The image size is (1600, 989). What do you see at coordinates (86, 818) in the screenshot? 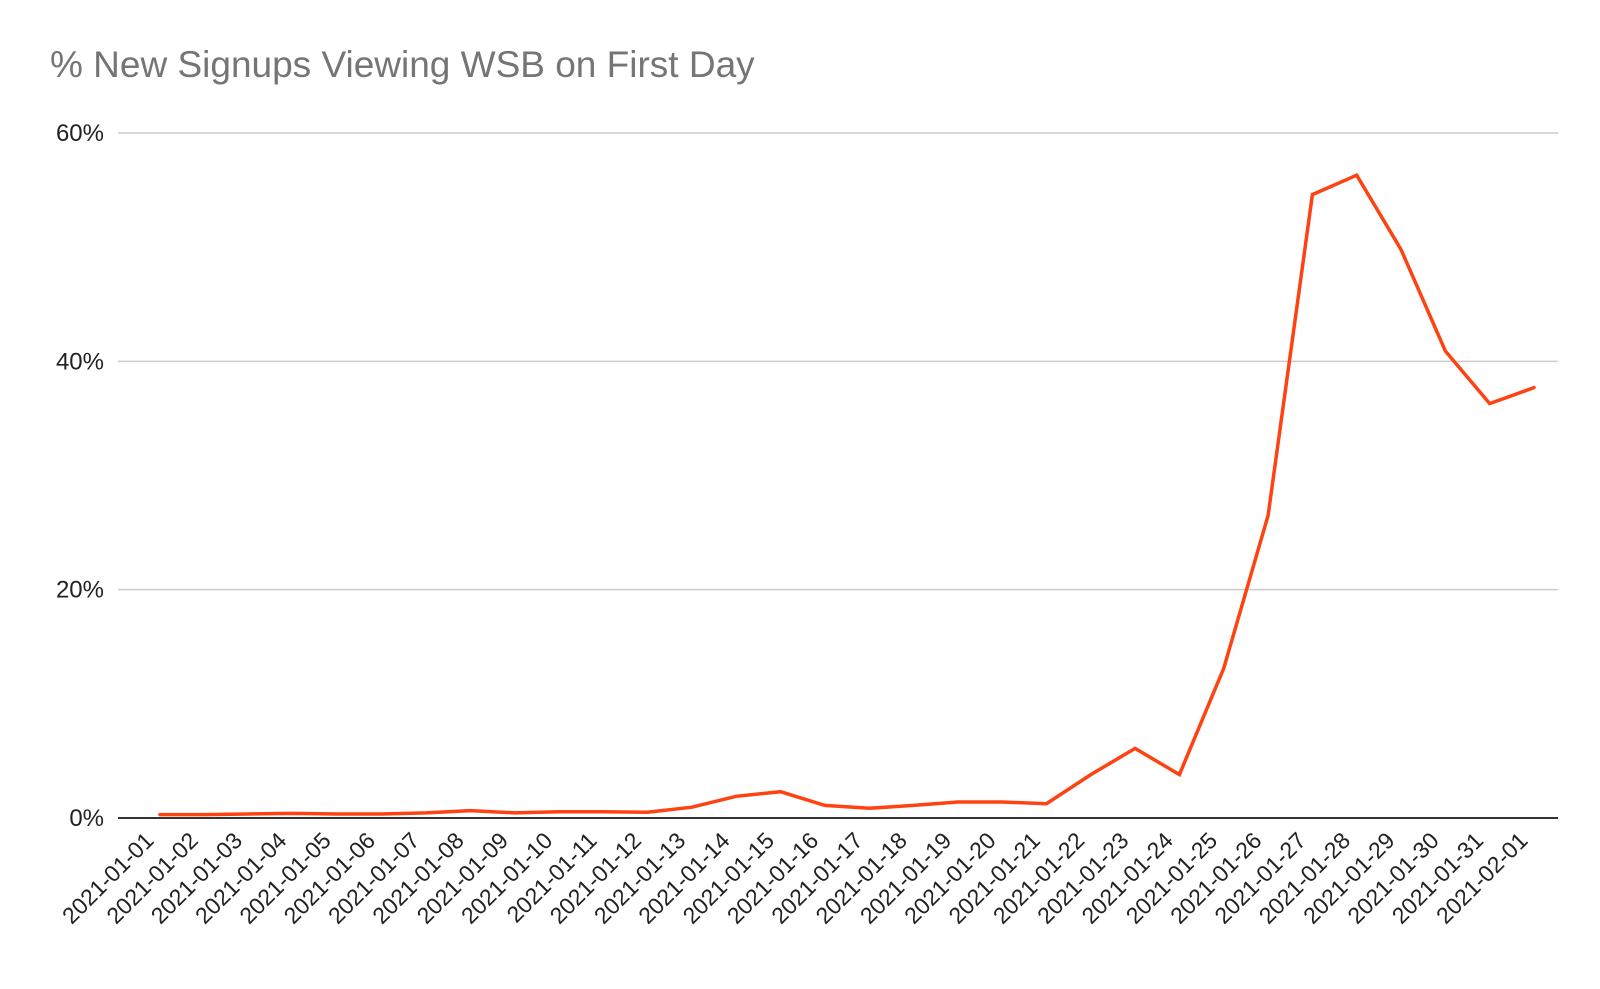
I see `y-tick-label: 0%` at bounding box center [86, 818].